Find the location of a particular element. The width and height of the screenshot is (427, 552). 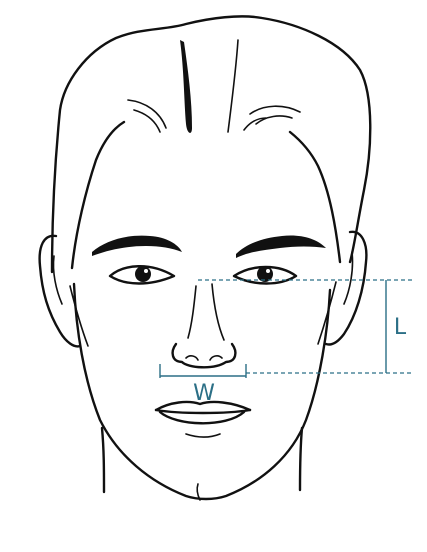

width-label: W is located at coordinates (204, 393).